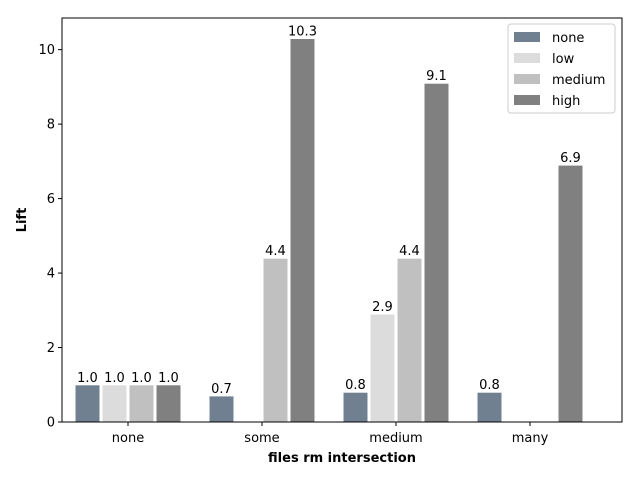  Describe the element at coordinates (570, 158) in the screenshot. I see `data-label: 6.9` at that location.